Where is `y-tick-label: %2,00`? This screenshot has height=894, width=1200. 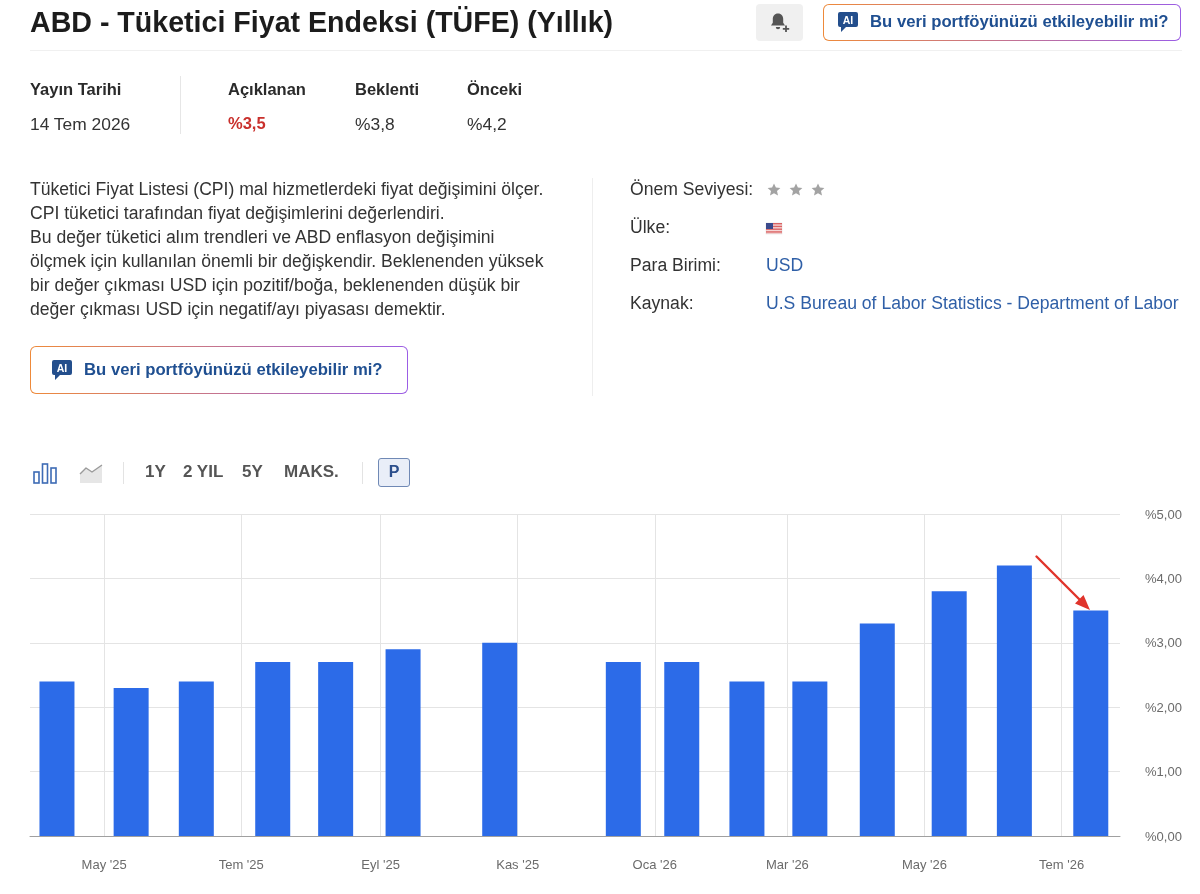 y-tick-label: %2,00 is located at coordinates (1163, 707).